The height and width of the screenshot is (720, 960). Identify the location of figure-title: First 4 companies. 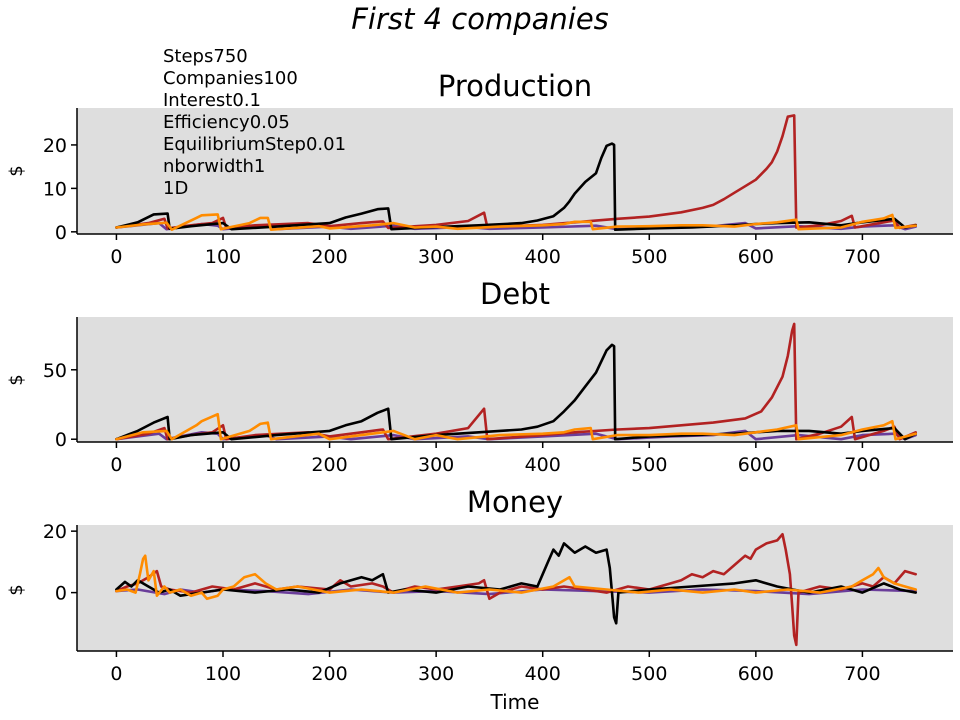
(480, 19).